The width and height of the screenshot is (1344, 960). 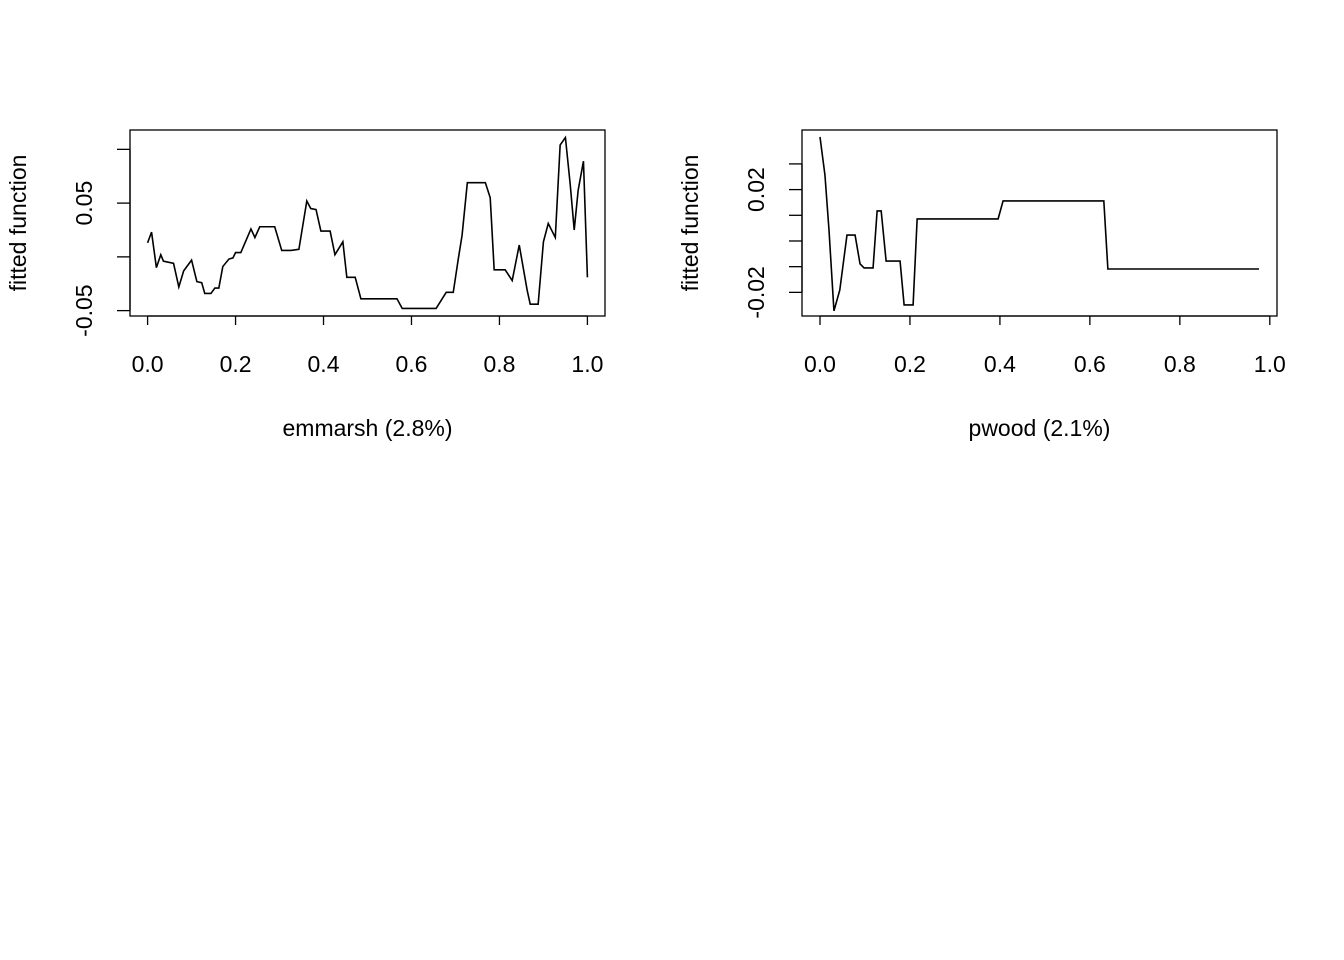 I want to click on y-tick-label: -0.05, so click(x=84, y=310).